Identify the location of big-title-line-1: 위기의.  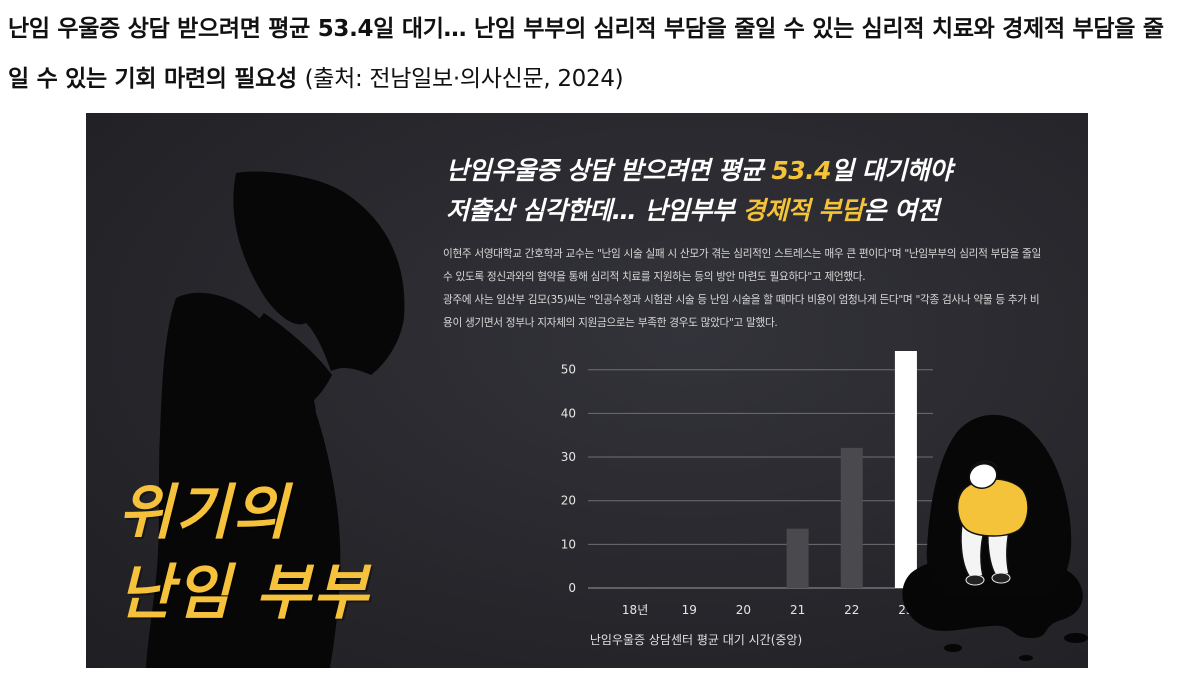
(204, 513).